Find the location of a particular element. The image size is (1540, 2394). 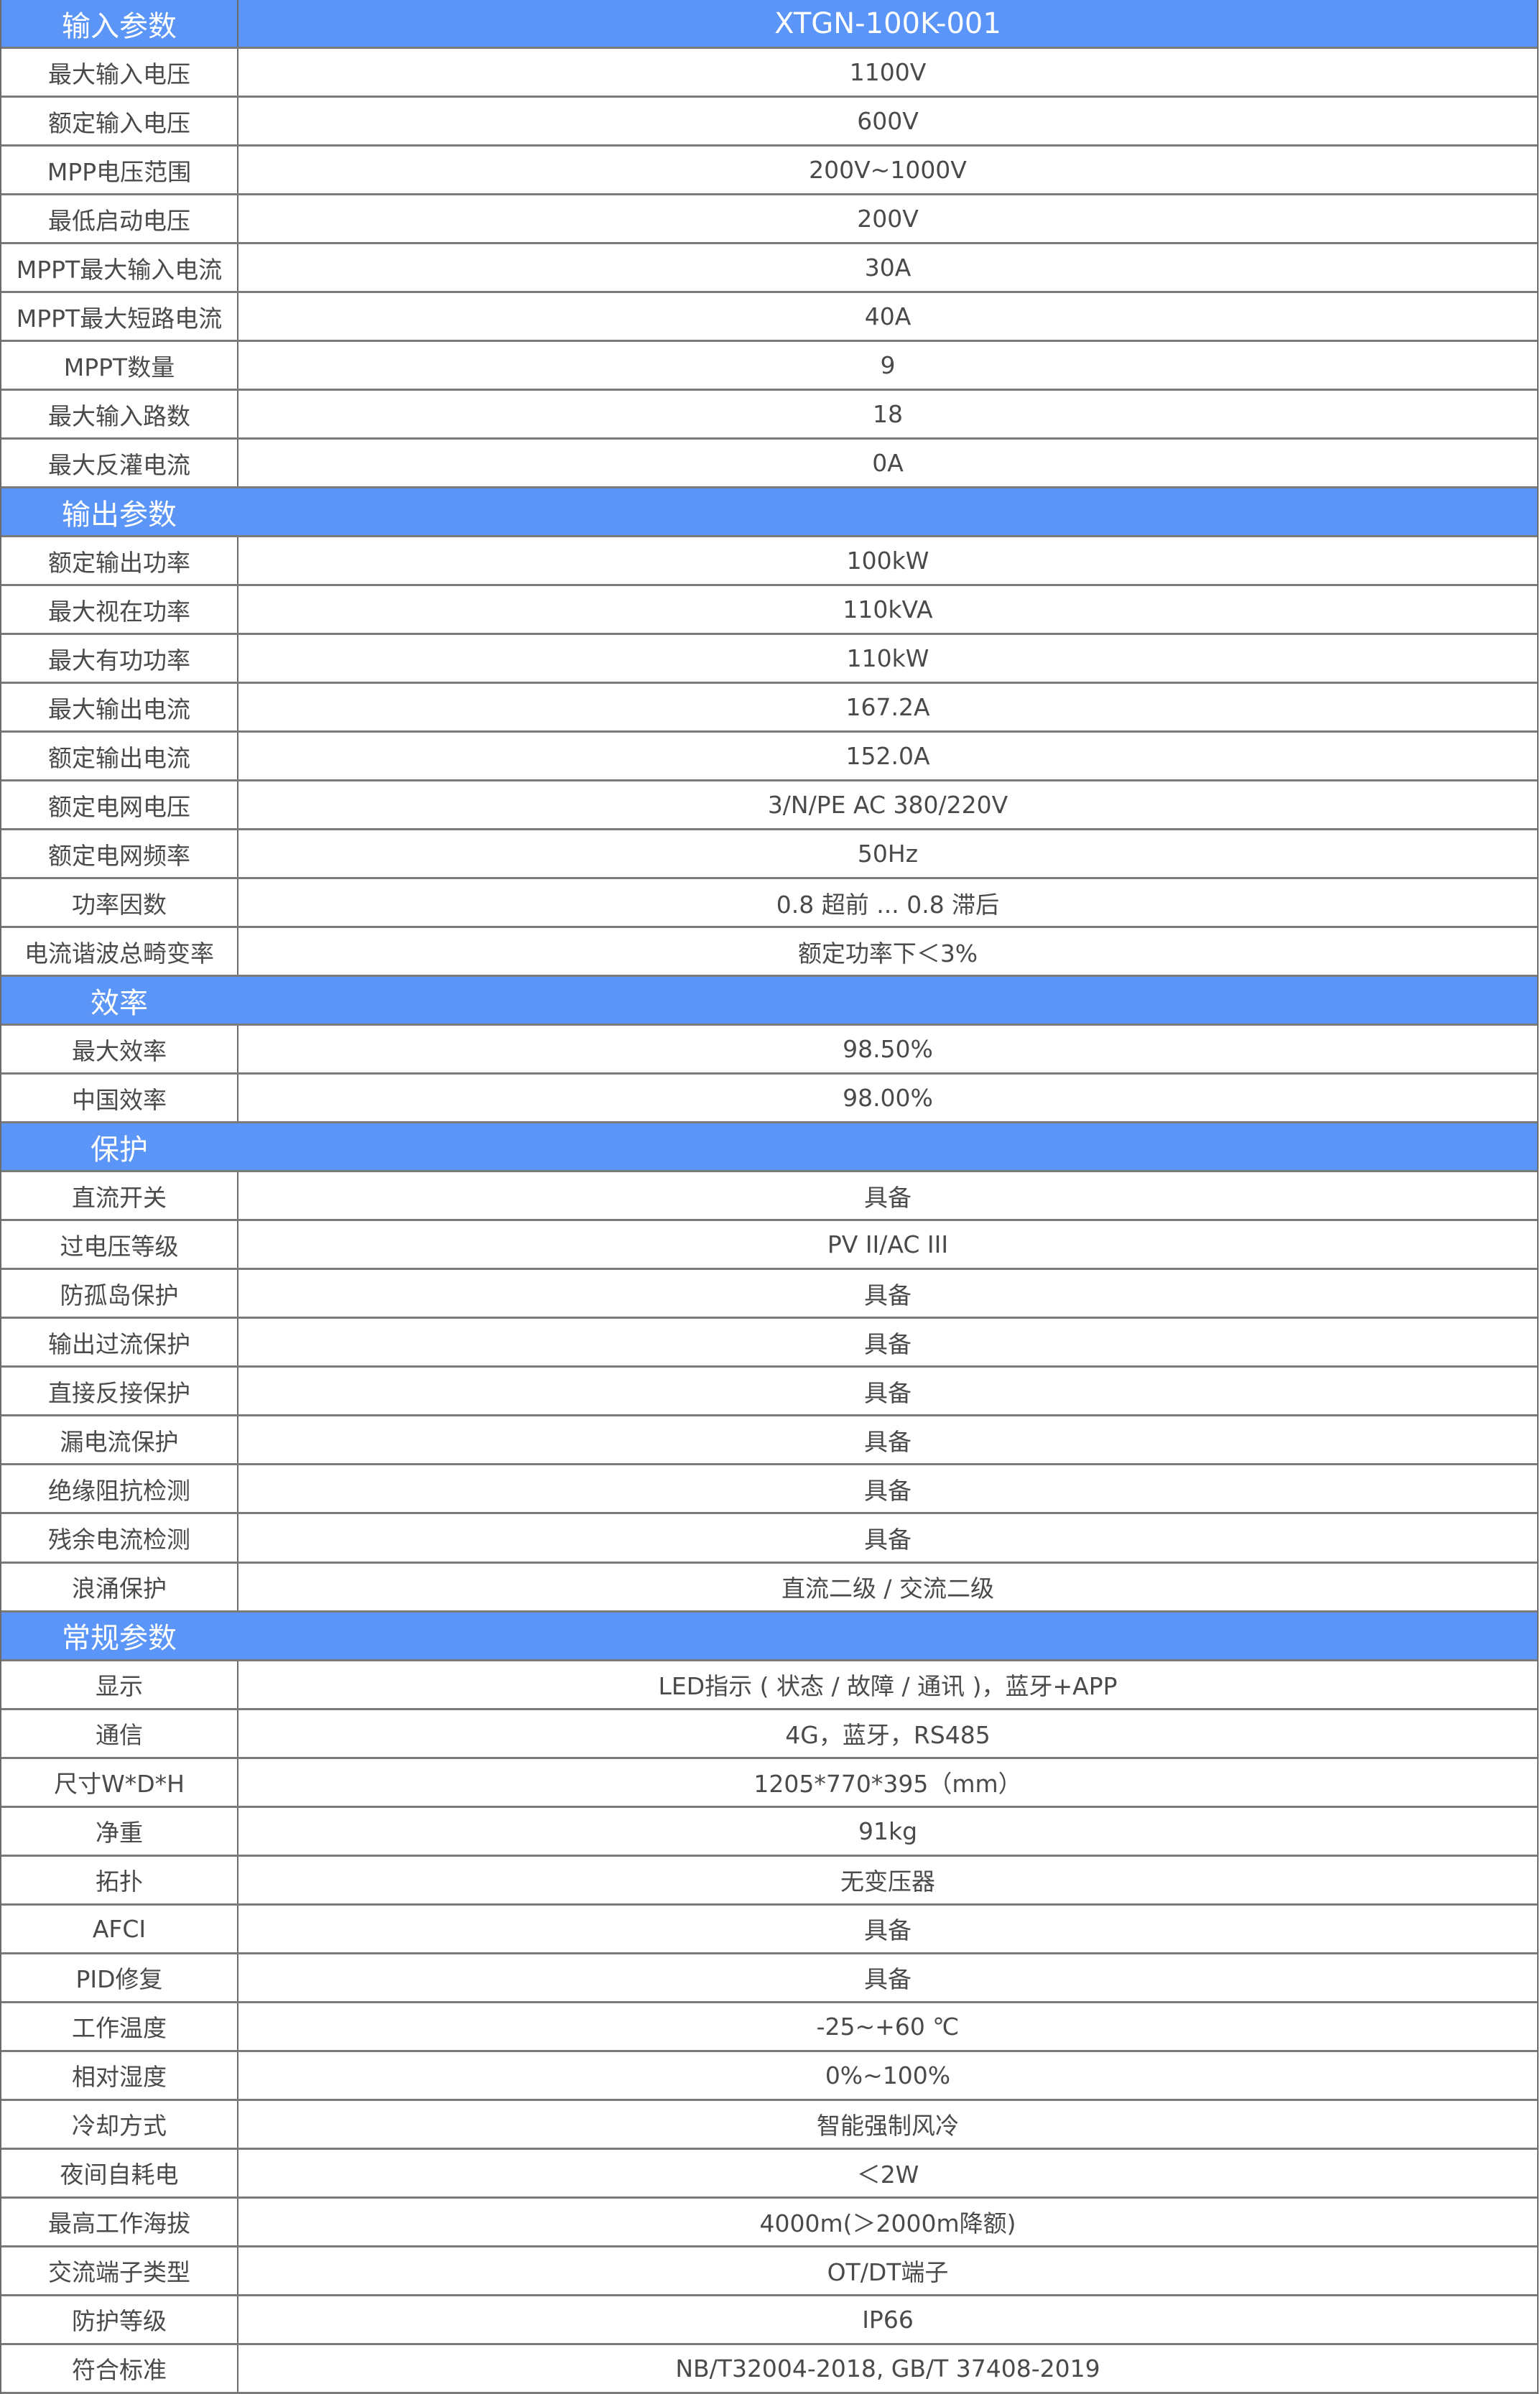

param-name: 拓扑 is located at coordinates (119, 1879).